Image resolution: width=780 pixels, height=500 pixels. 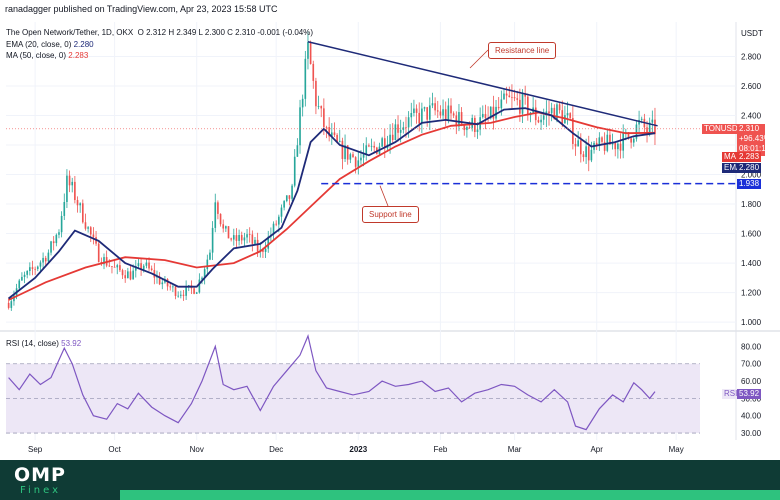 I want to click on footer-stripe, so click(x=450, y=495).